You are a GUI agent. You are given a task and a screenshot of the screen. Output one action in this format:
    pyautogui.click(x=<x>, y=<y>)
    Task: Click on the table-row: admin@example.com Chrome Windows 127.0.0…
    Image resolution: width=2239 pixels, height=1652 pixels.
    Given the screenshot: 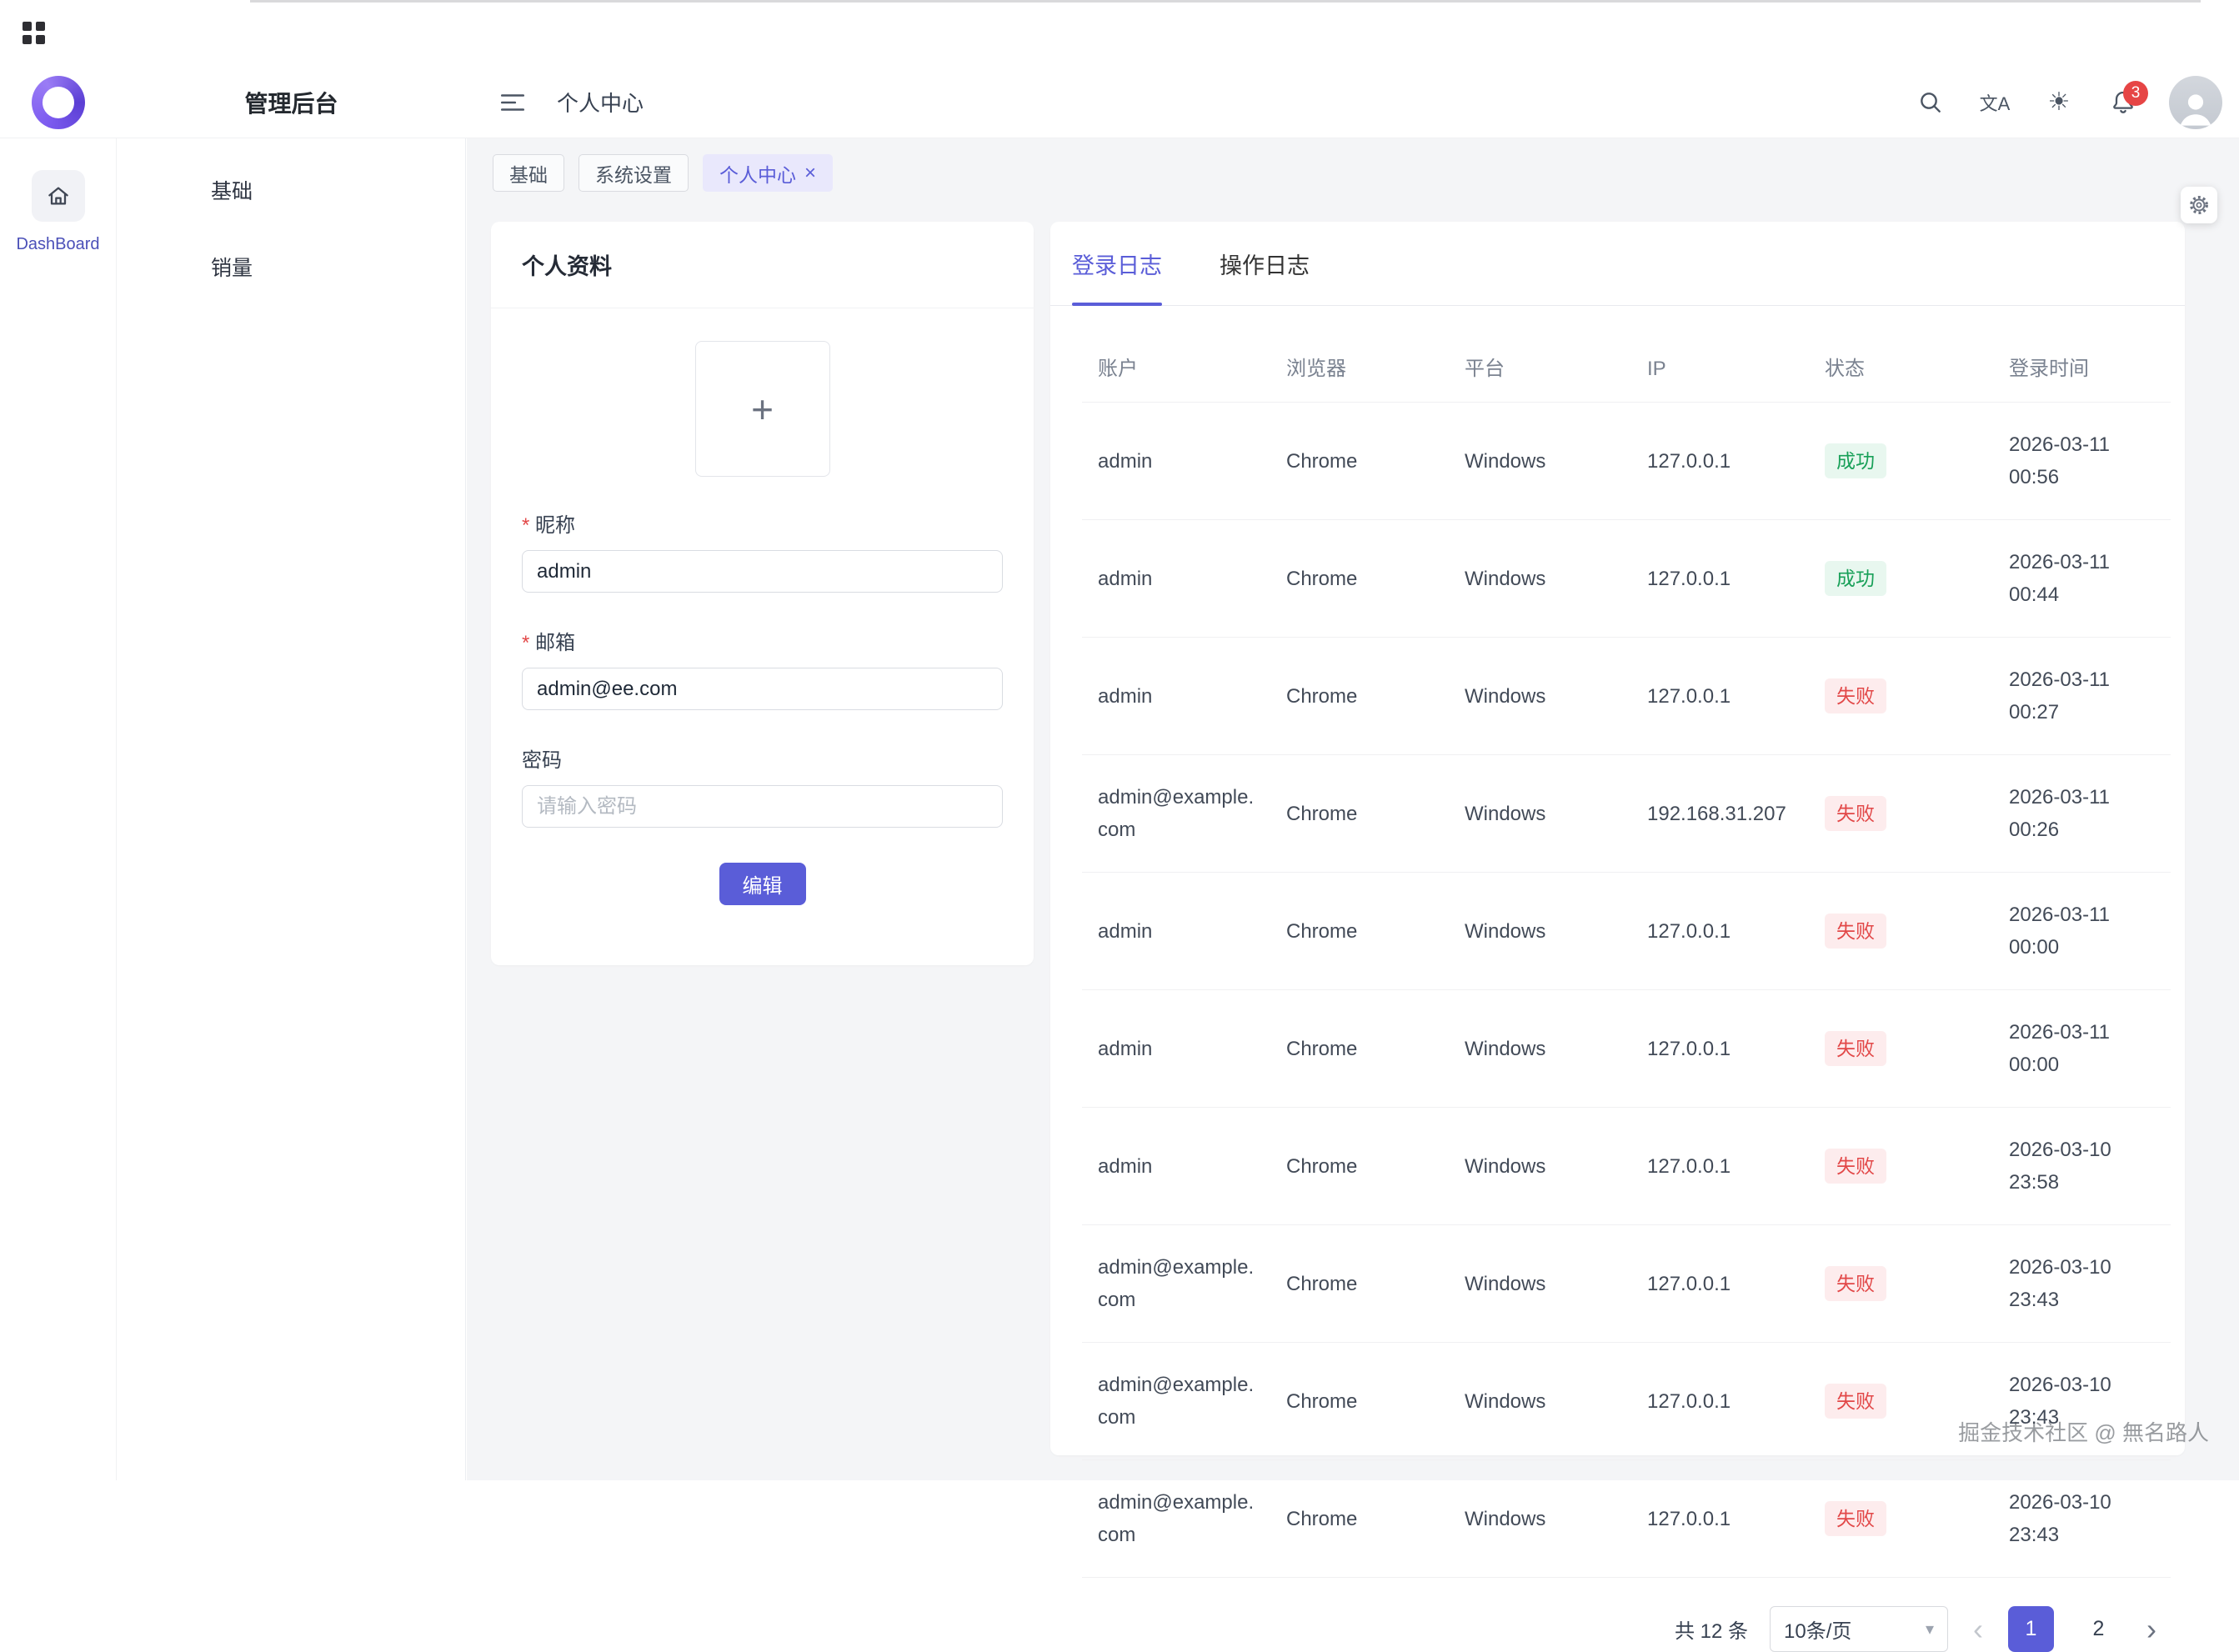 What is the action you would take?
    pyautogui.click(x=1626, y=1401)
    